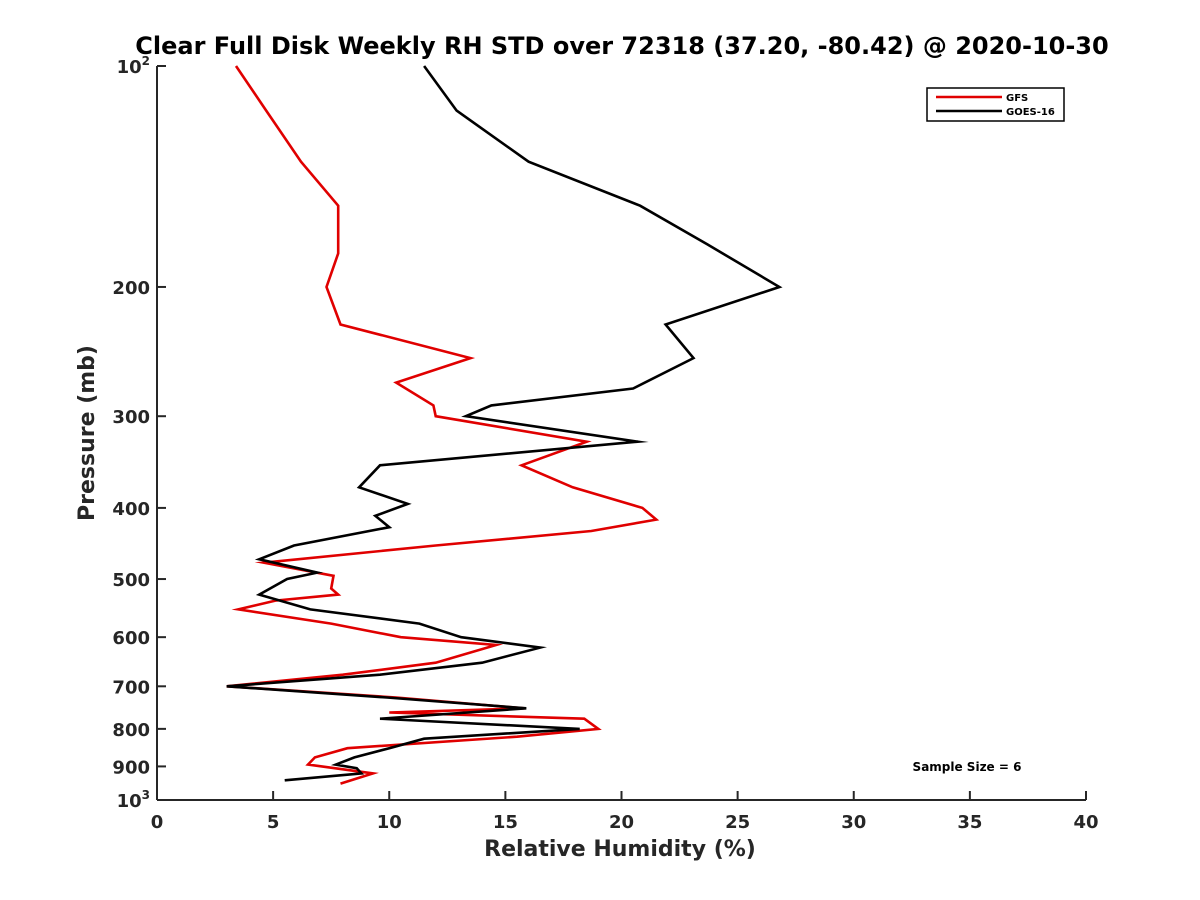 The image size is (1200, 900). What do you see at coordinates (853, 822) in the screenshot?
I see `x-tick-label: 30` at bounding box center [853, 822].